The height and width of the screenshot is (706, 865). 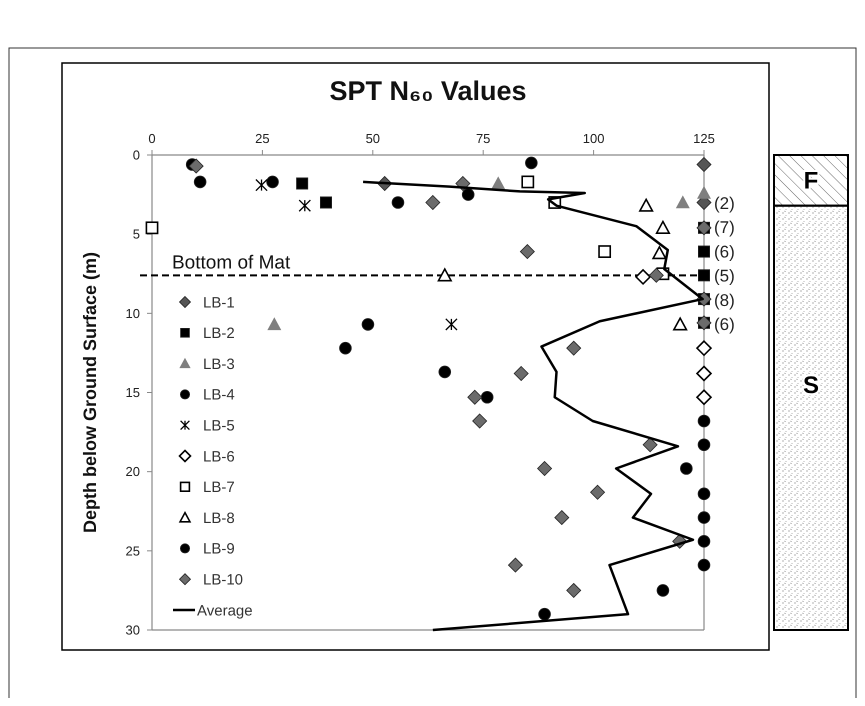 I want to click on text: (5), so click(x=724, y=276).